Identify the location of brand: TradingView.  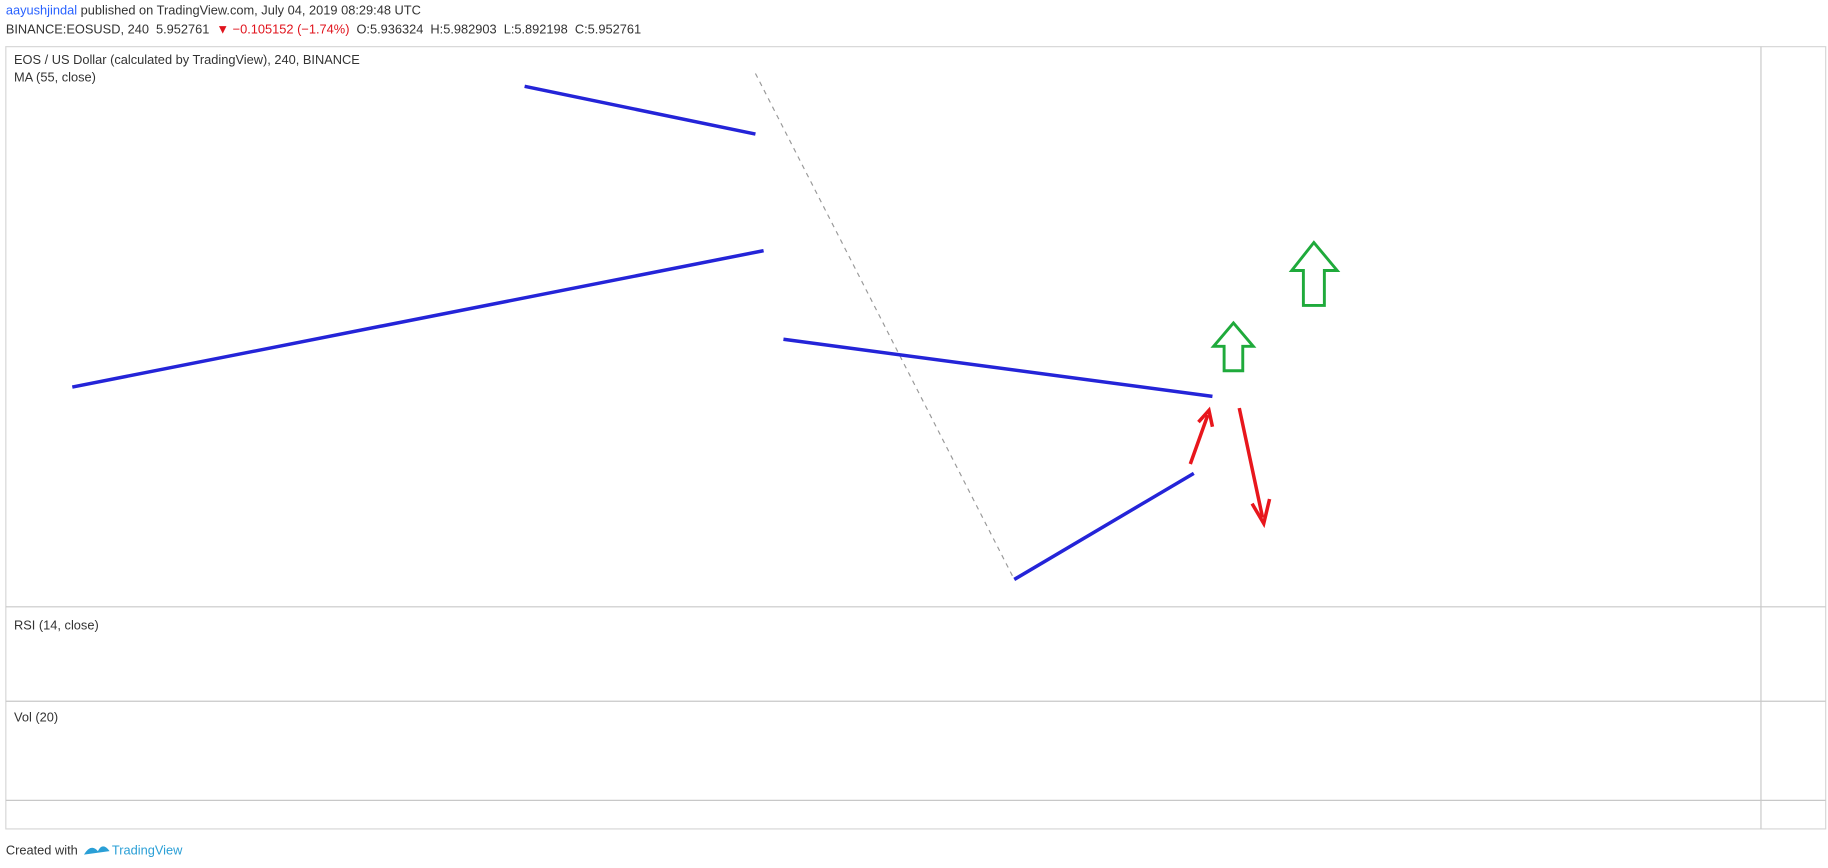
(147, 849).